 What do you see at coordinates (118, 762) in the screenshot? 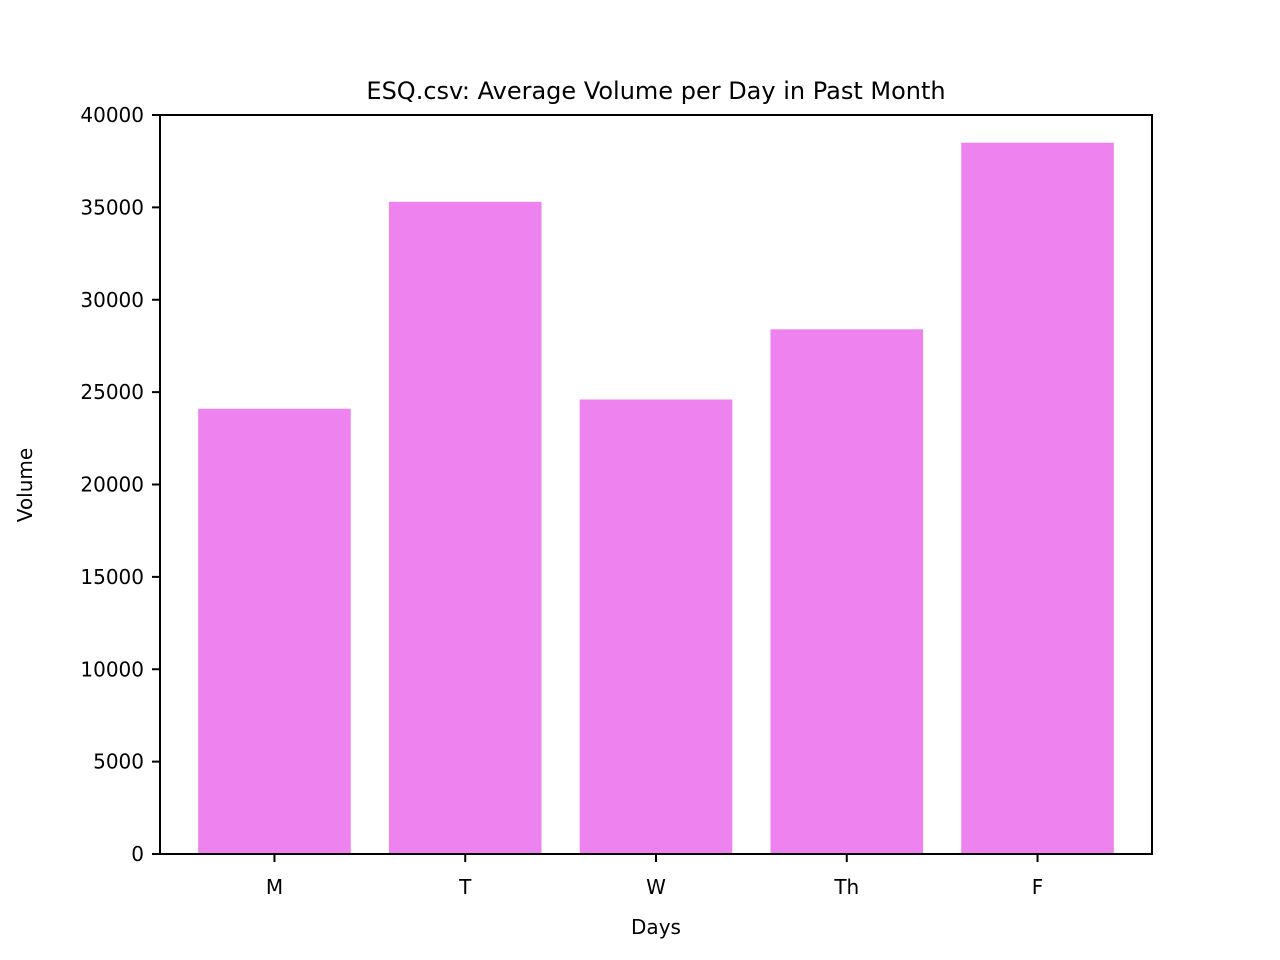
I see `y-tick-label: 5000` at bounding box center [118, 762].